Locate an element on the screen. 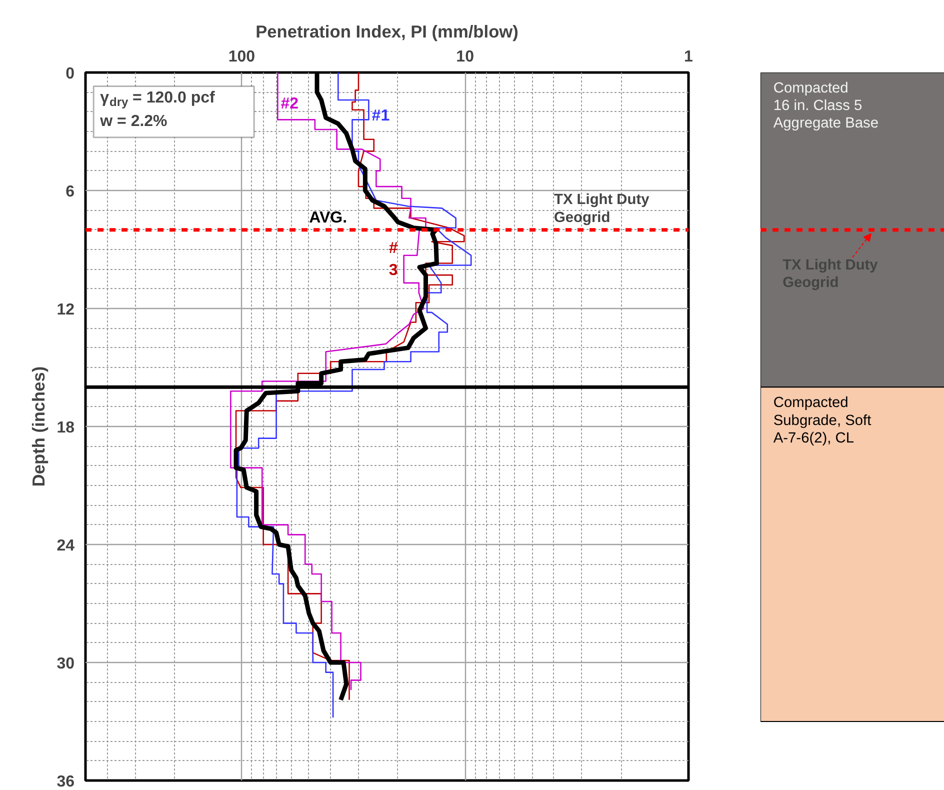 This screenshot has height=790, width=944. ref-line-label: TX Light Duty Geogrid is located at coordinates (602, 209).